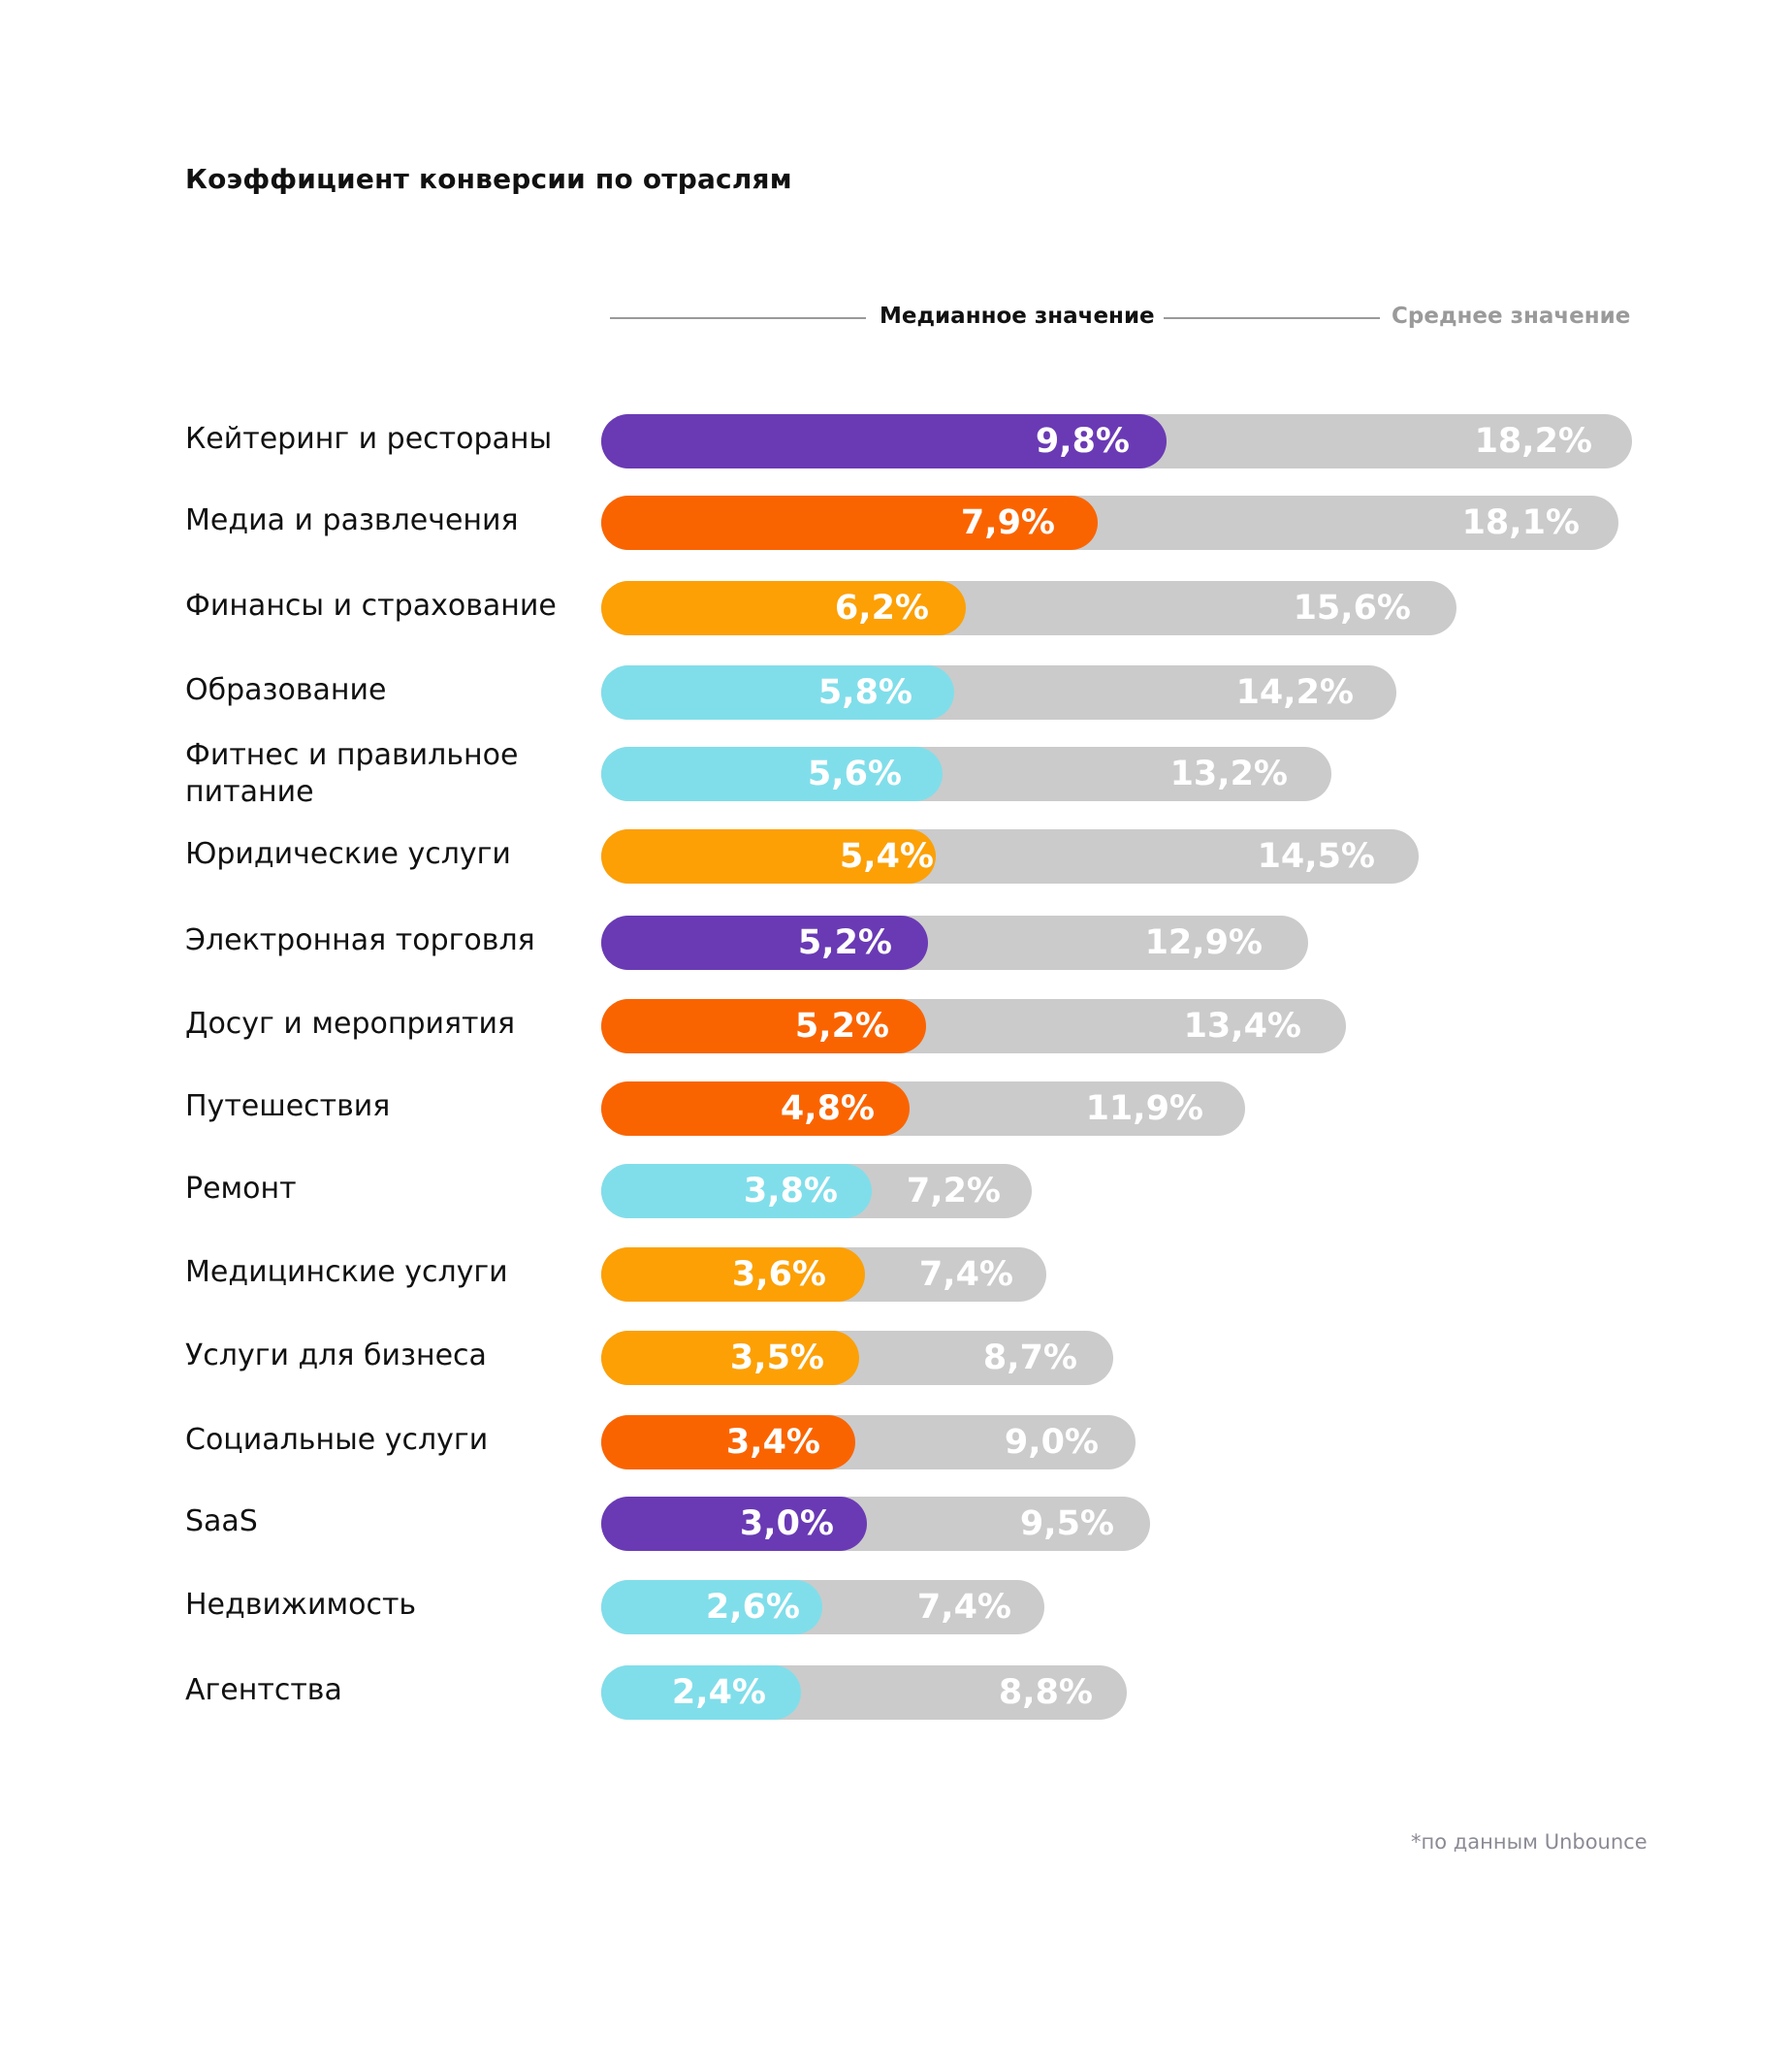 The image size is (1792, 2065). Describe the element at coordinates (886, 856) in the screenshot. I see `median-value-label: 5,4%` at that location.